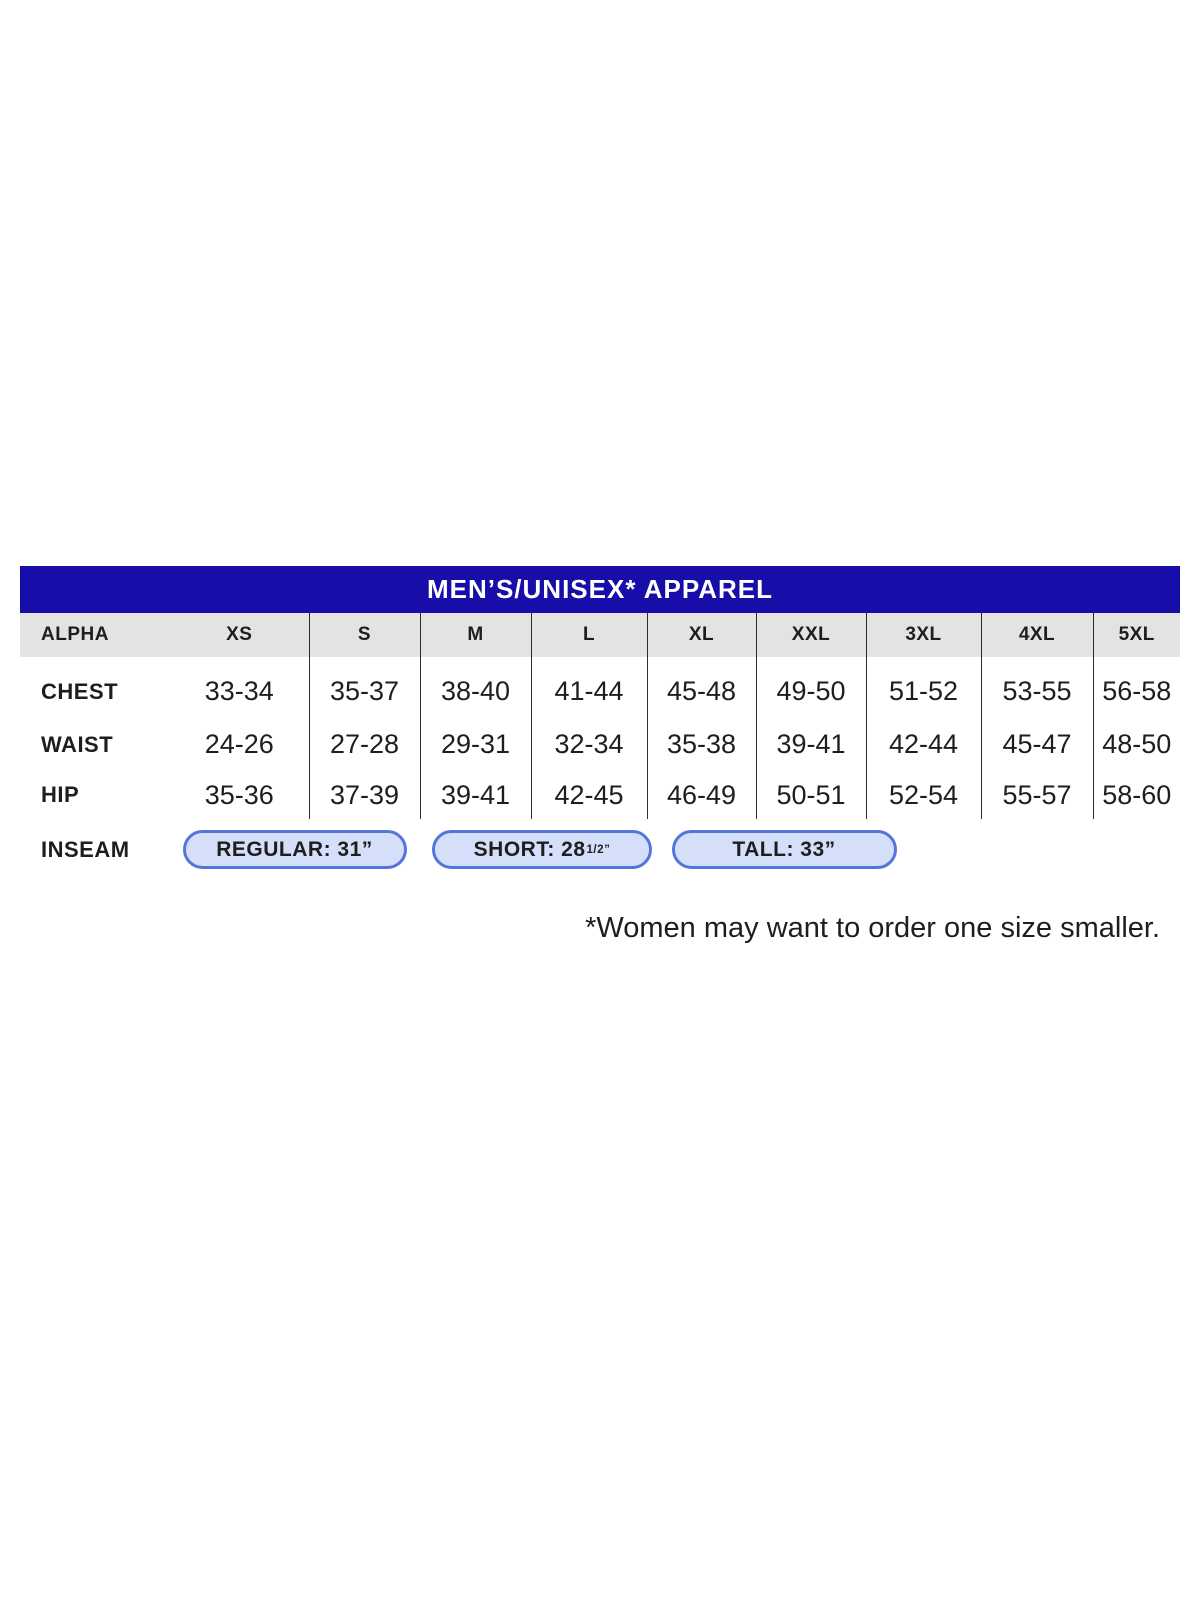 The width and height of the screenshot is (1200, 1600). I want to click on inseam-pill-short-text: SHORT: 28, so click(529, 849).